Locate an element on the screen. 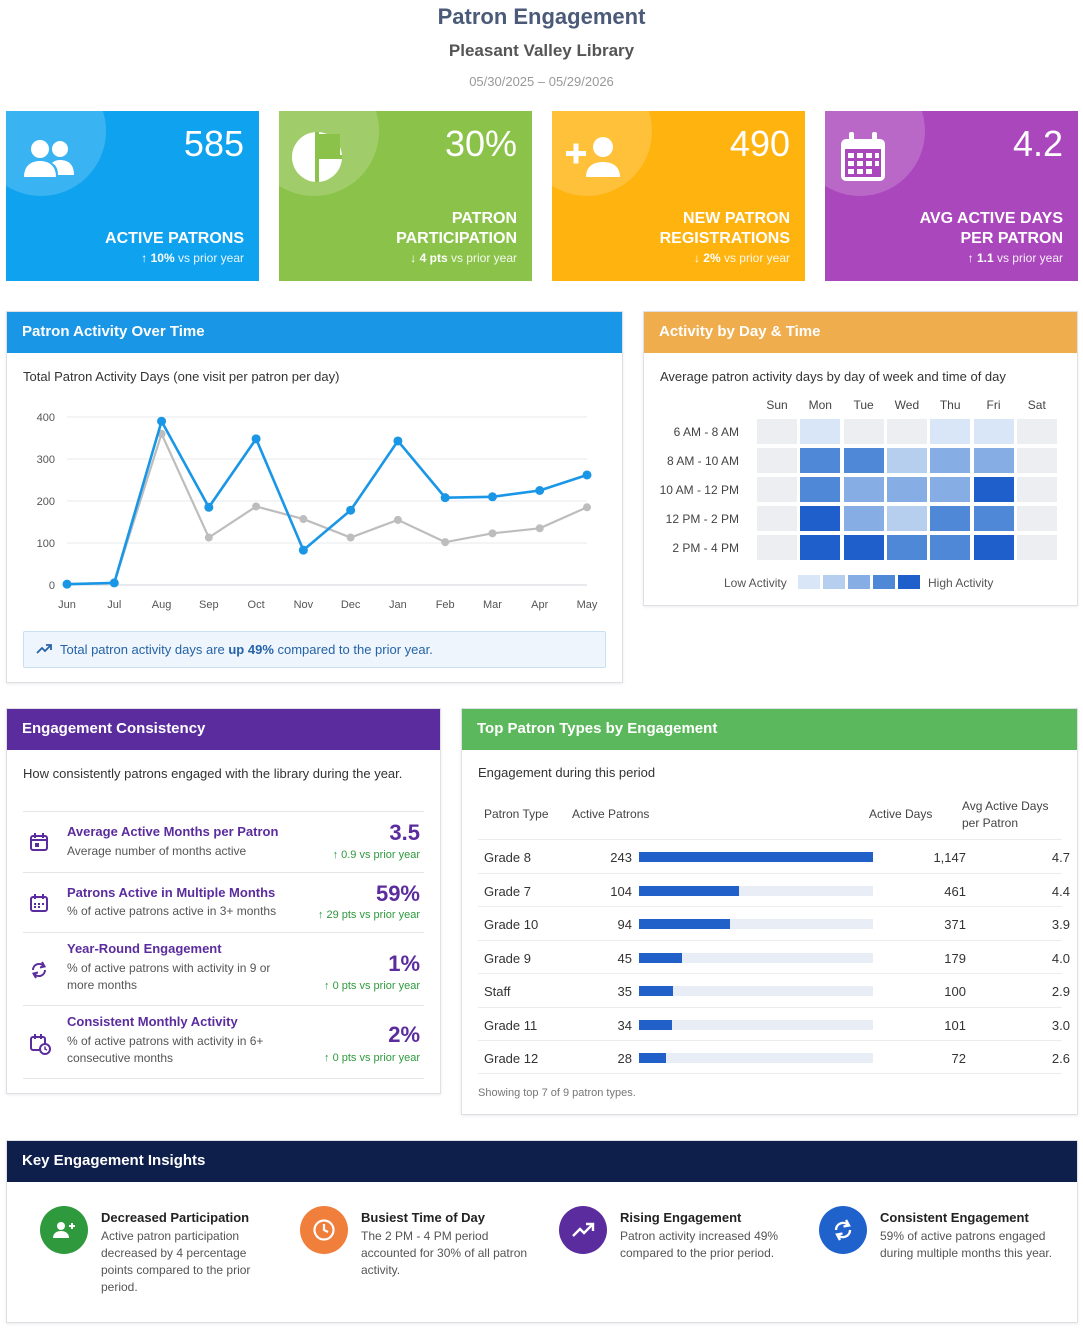 This screenshot has height=1331, width=1083. legend-high-label: High Activity is located at coordinates (961, 583).